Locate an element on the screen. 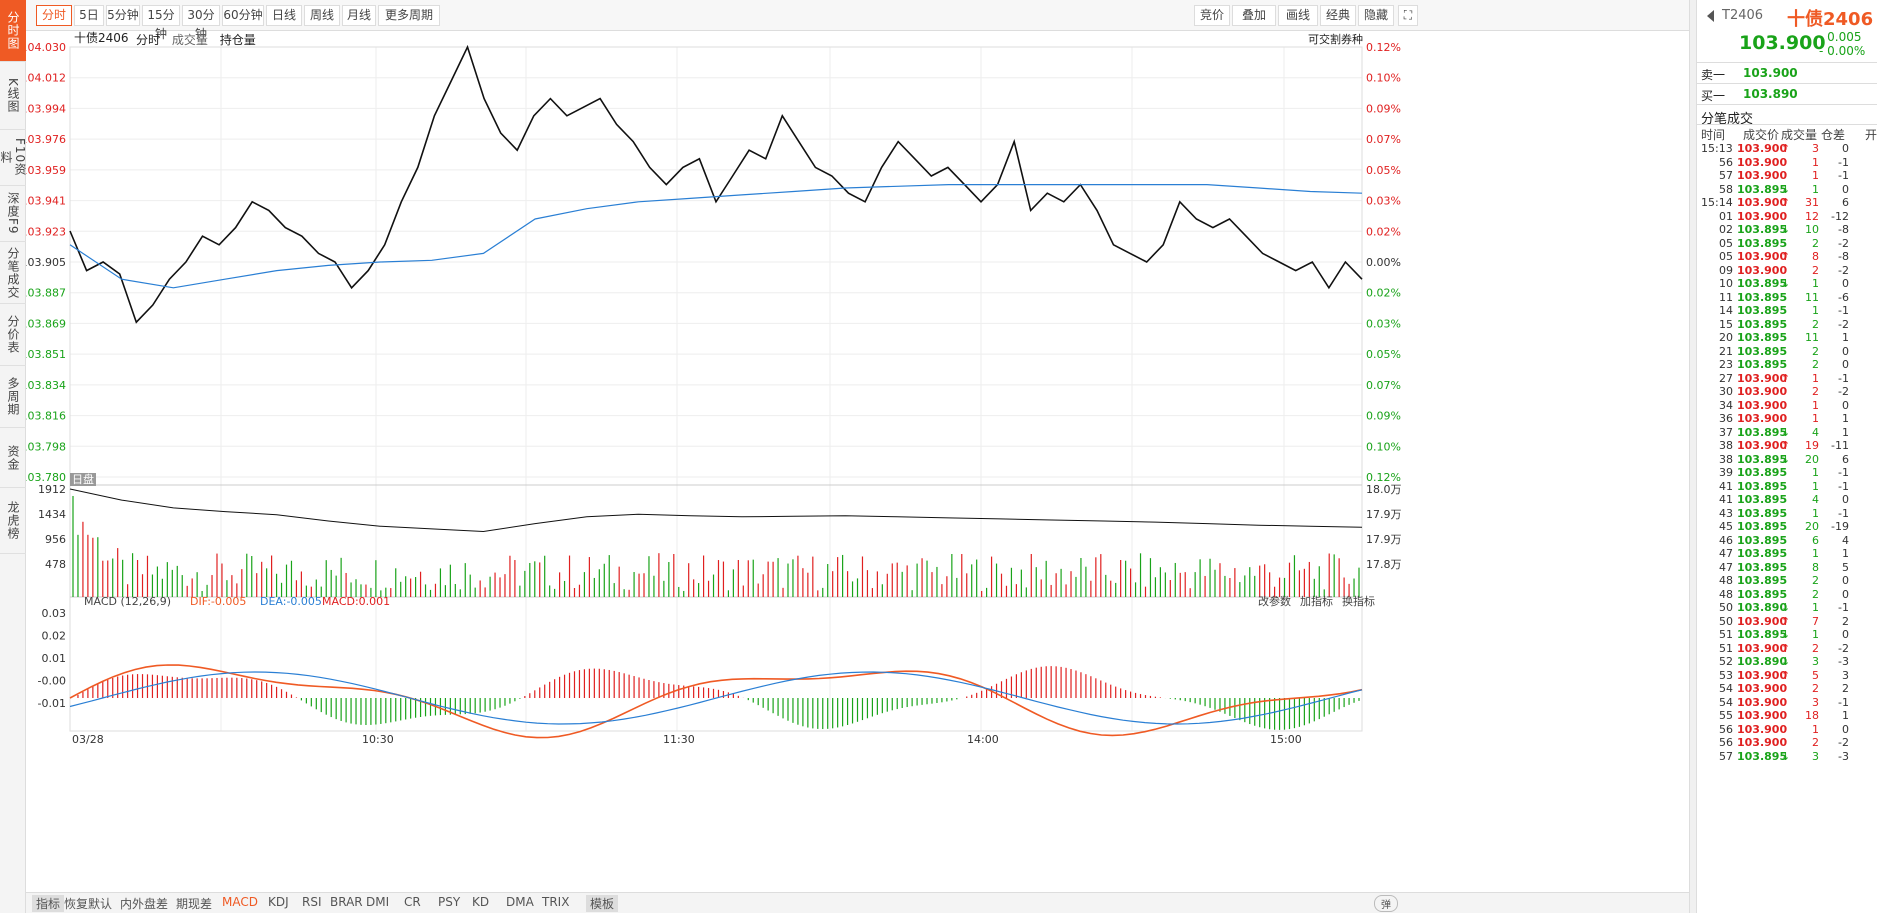 This screenshot has height=913, width=1877. sidebar-item-8: 龙虎榜 is located at coordinates (13, 521).